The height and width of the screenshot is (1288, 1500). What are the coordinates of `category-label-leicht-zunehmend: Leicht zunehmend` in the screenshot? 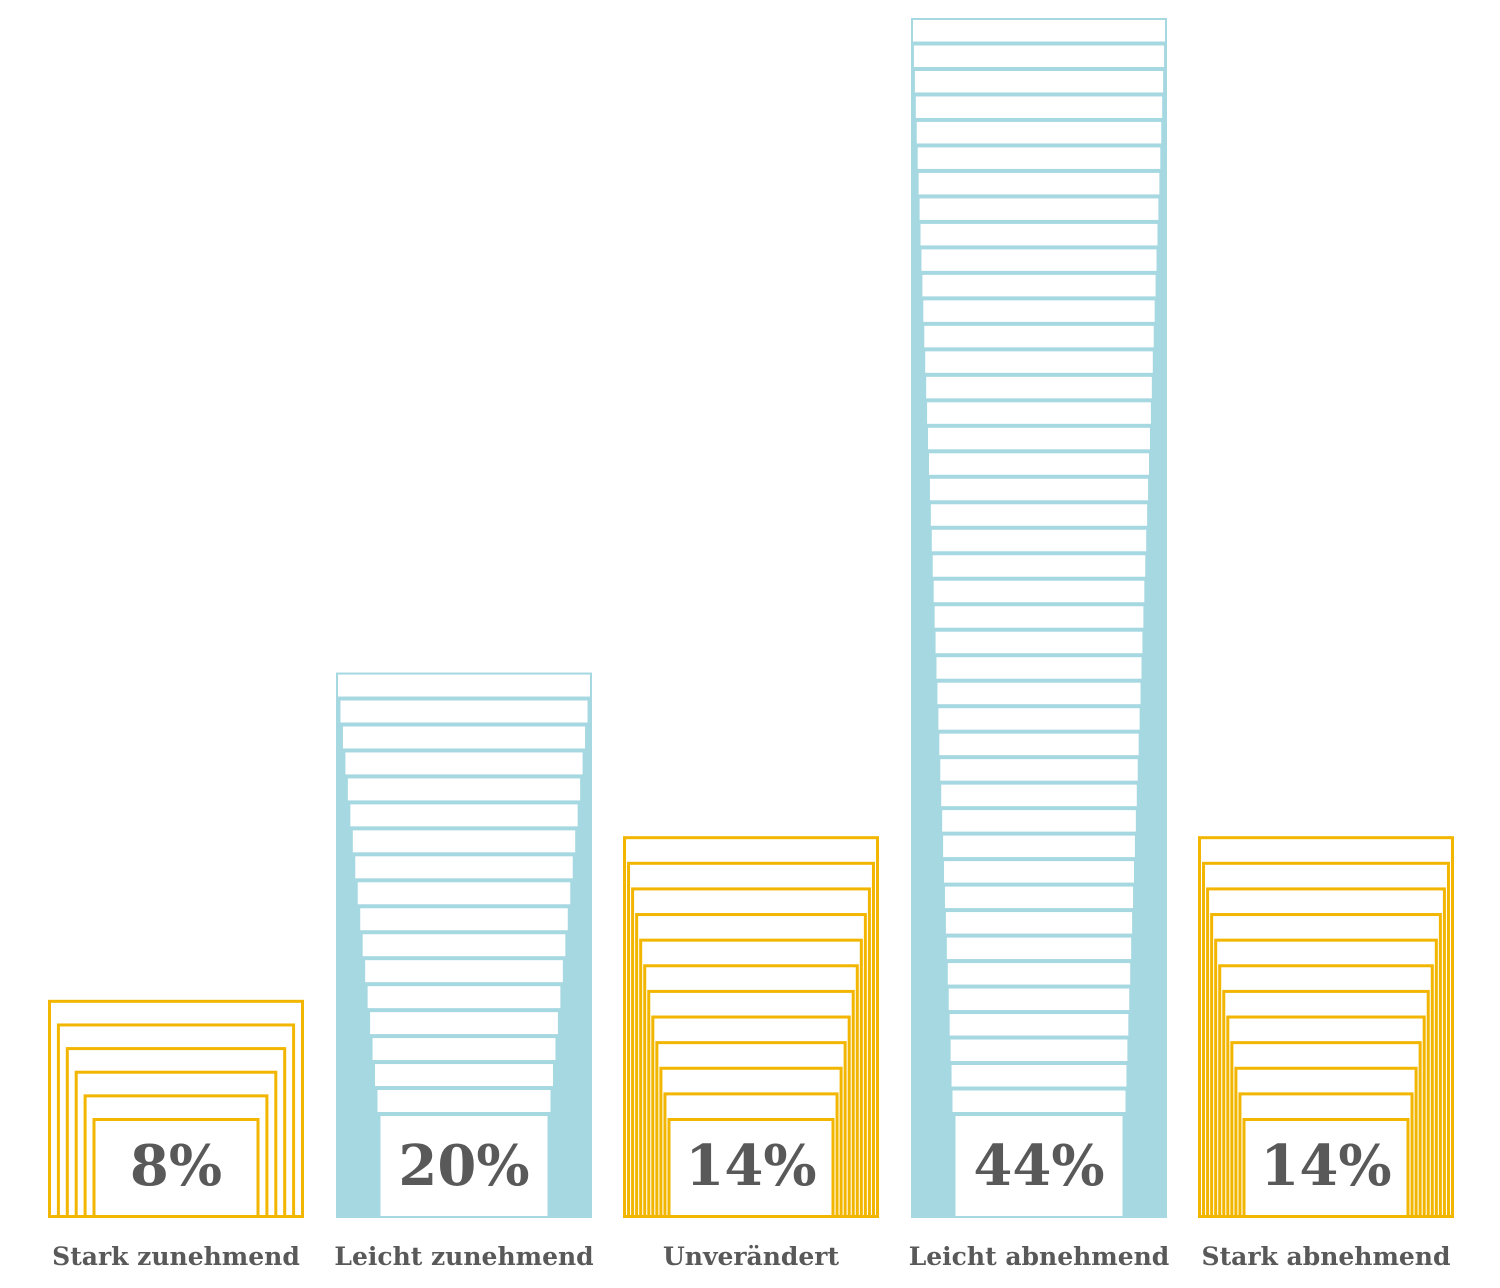 It's located at (463, 1256).